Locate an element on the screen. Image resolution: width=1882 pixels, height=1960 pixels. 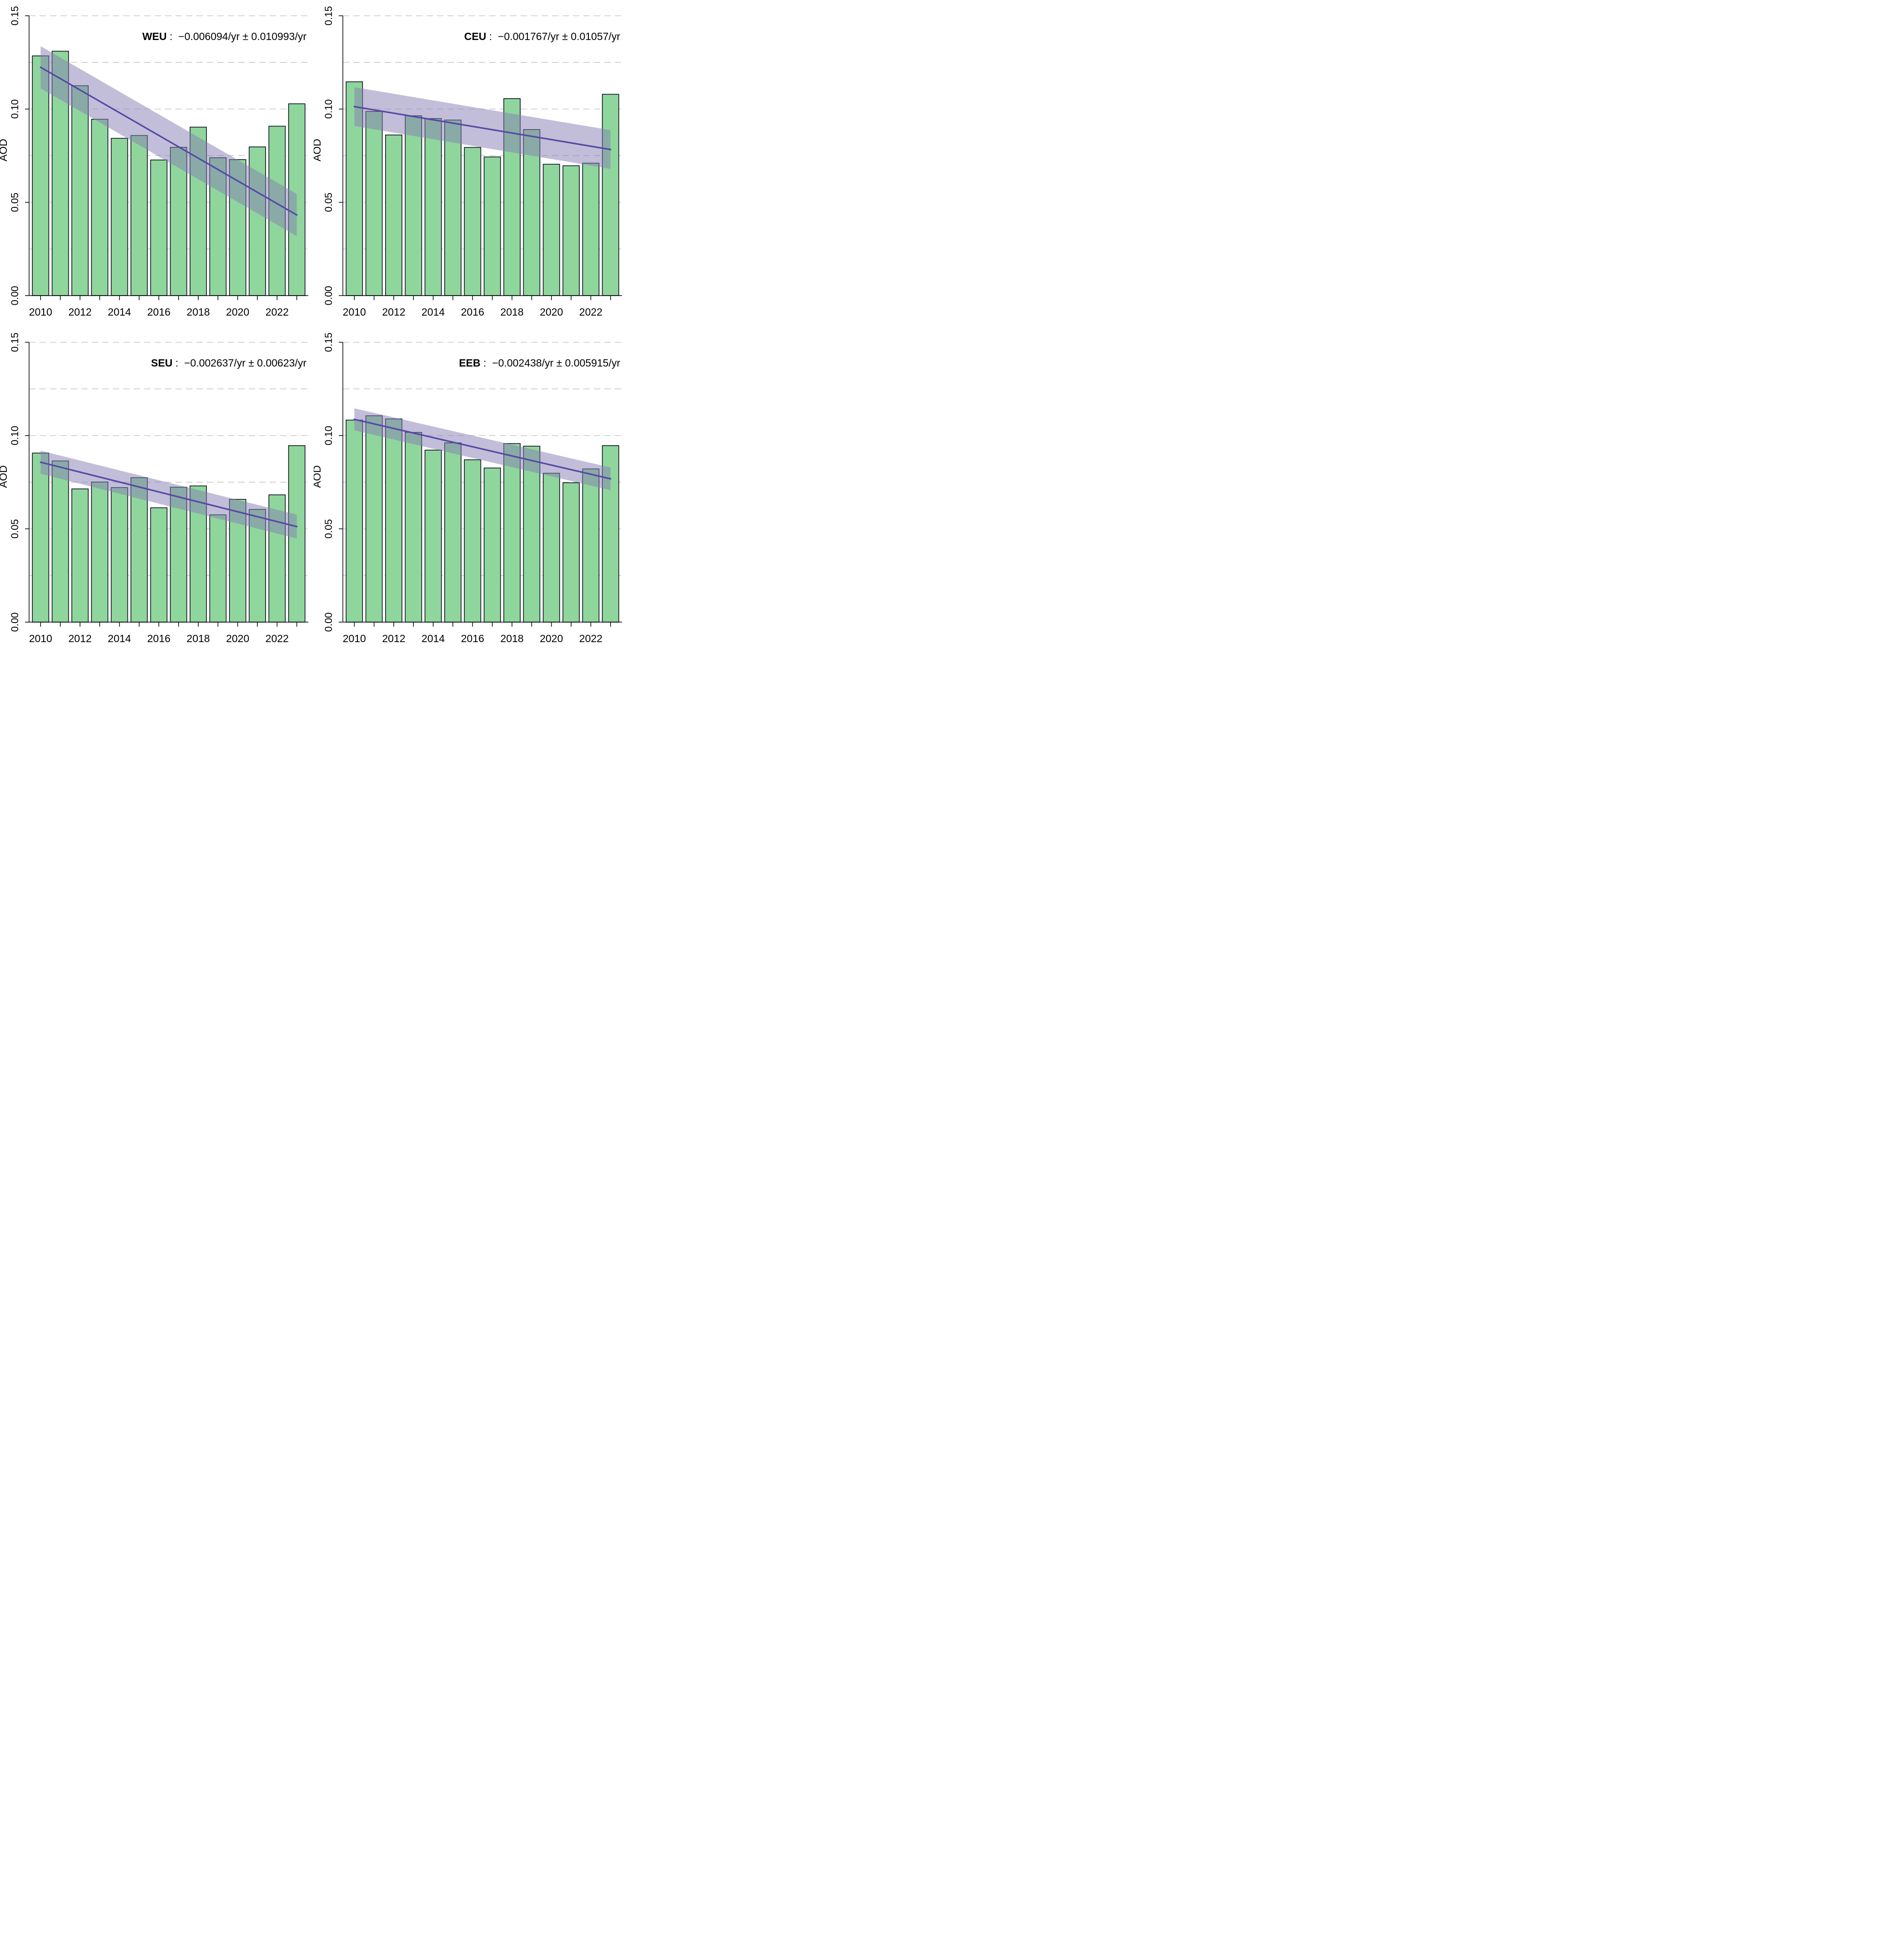
bar-2023 is located at coordinates (610, 195).